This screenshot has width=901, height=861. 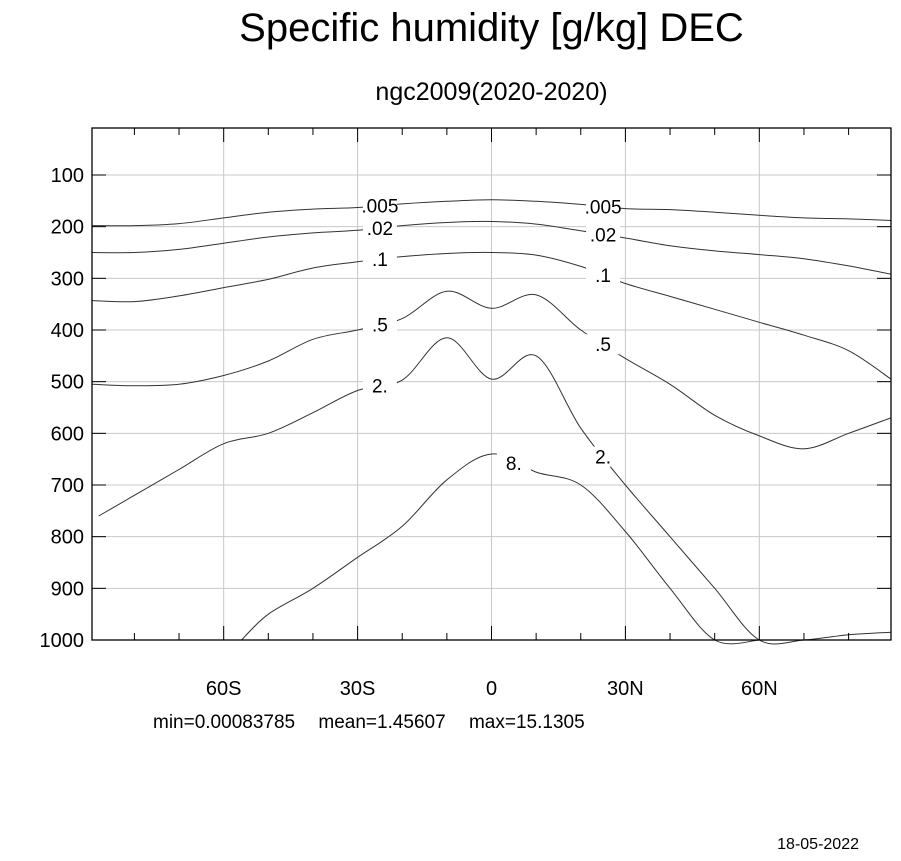 I want to click on x-tick-label: 0, so click(x=491, y=689).